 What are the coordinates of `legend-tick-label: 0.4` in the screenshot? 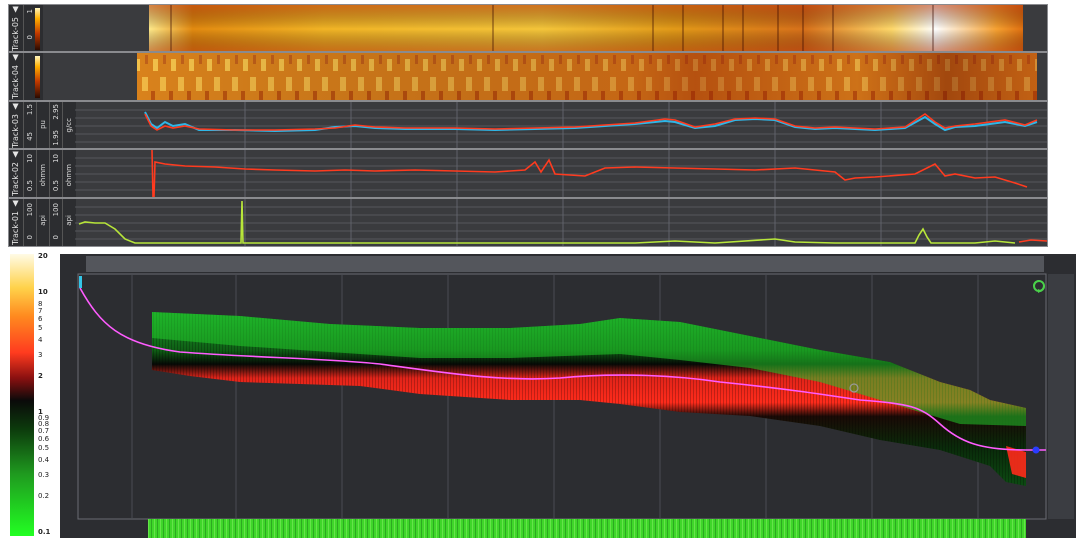 It's located at (44, 459).